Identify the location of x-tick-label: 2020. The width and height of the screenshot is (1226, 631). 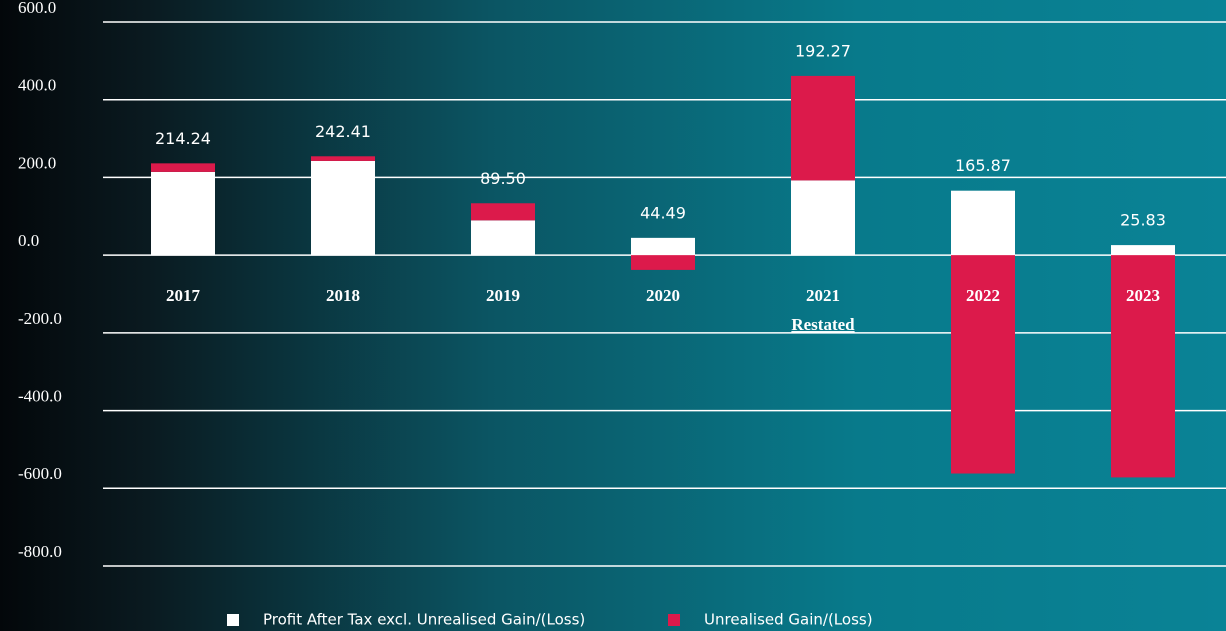
(663, 295).